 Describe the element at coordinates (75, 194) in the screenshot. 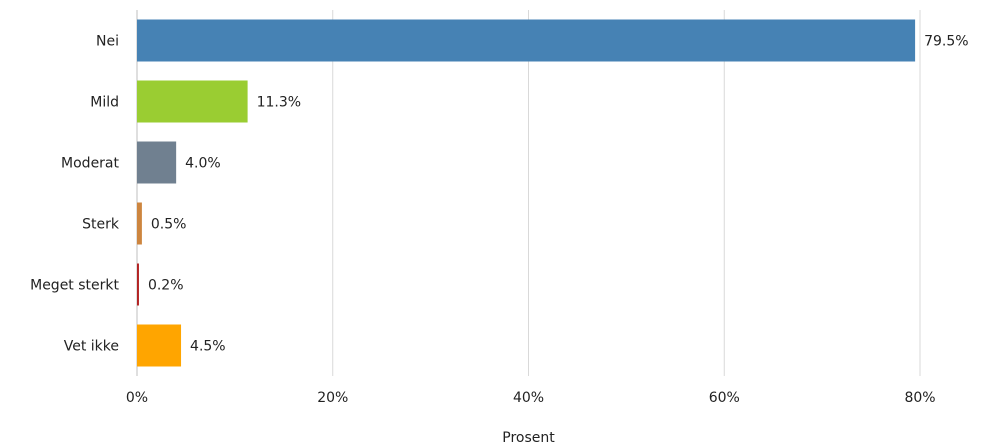

I see `category-labels: Nei Mild Moderat Sterk Meget sterkt Vet ikke` at that location.